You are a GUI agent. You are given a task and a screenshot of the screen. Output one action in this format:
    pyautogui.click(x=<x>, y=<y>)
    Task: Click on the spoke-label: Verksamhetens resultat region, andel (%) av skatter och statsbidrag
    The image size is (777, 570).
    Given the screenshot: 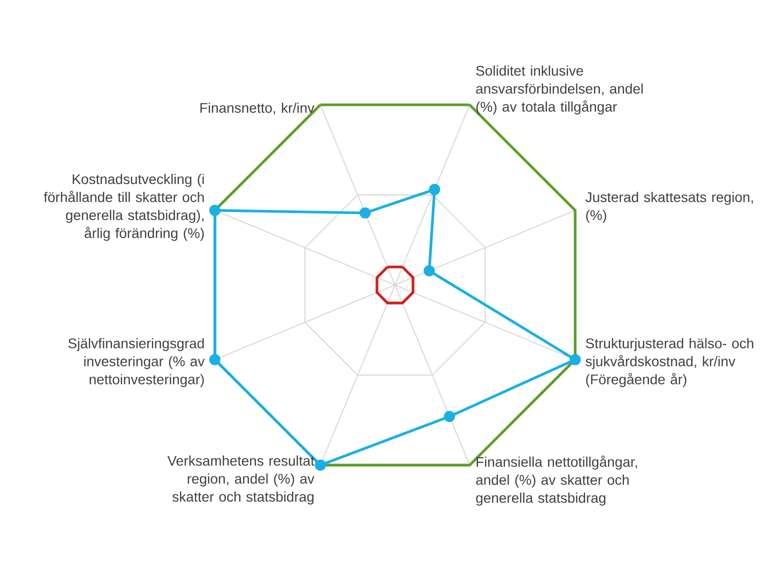 What is the action you would take?
    pyautogui.click(x=240, y=480)
    